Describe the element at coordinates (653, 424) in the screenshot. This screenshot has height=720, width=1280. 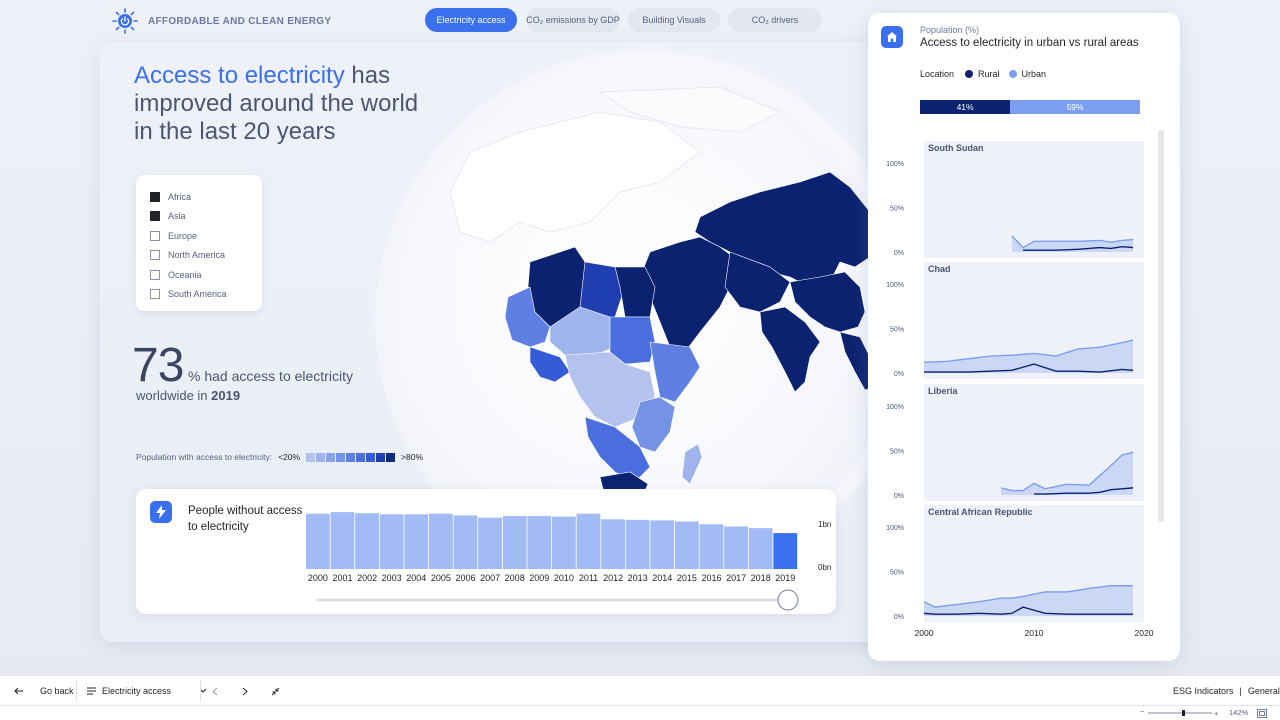
I see `map-region-east-africa` at that location.